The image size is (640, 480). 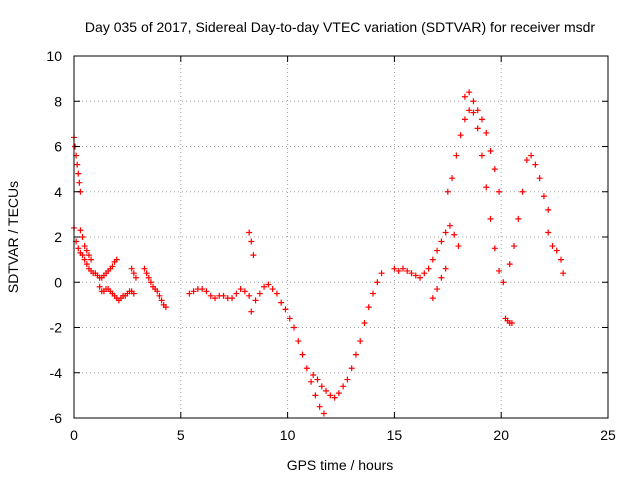 I want to click on series-s1, so click(x=77, y=164).